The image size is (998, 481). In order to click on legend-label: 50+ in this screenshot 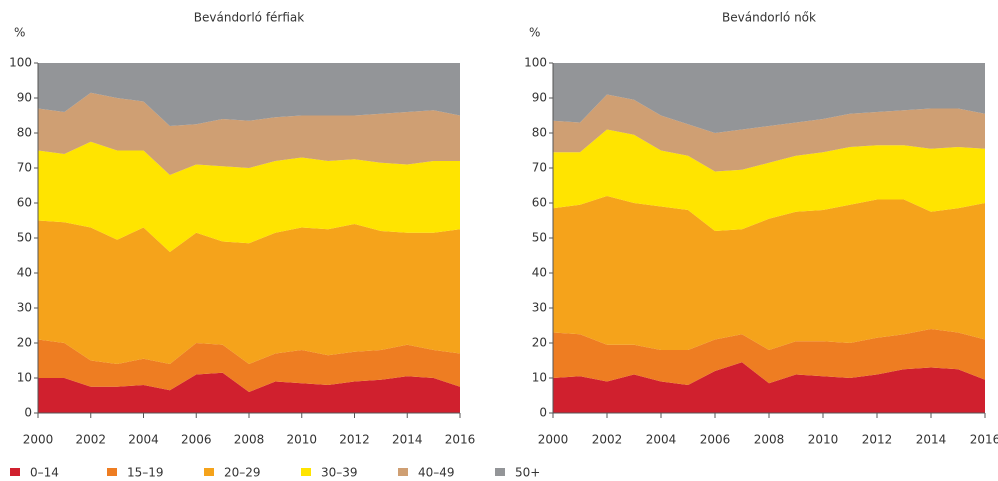, I will do `click(527, 473)`.